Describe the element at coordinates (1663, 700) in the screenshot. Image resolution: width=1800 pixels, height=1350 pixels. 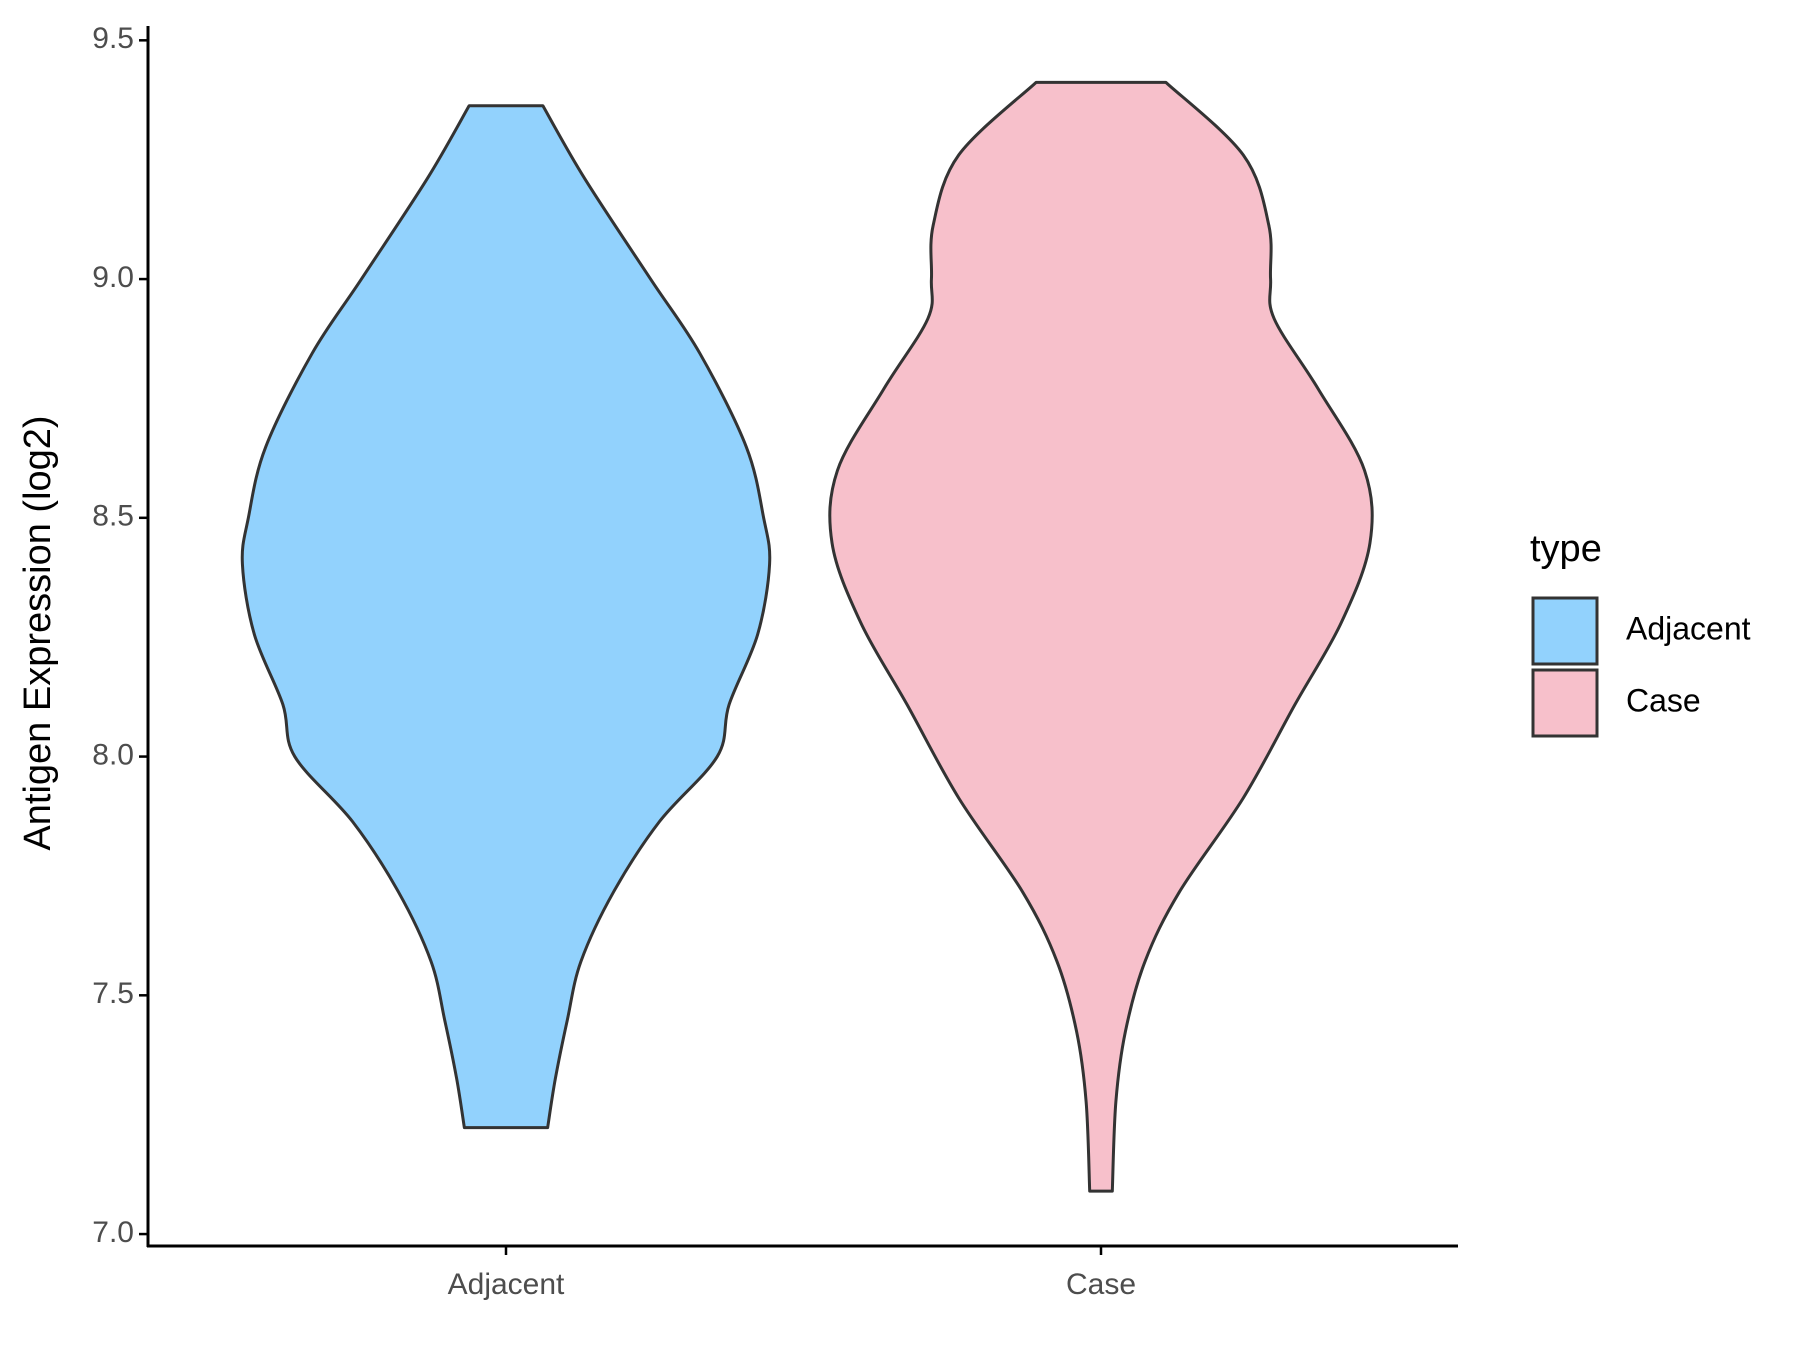
I see `legend-label: Case` at that location.